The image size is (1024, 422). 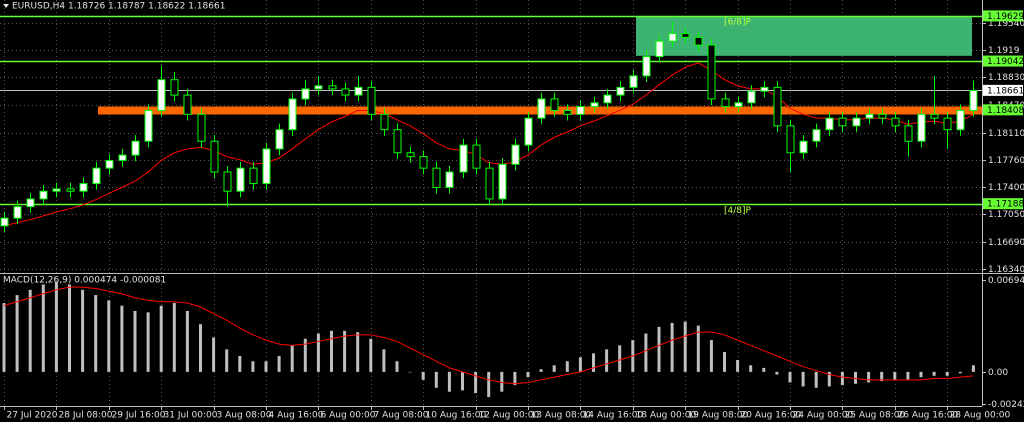 What do you see at coordinates (1006, 188) in the screenshot?
I see `y-tick-label: 1.17400` at bounding box center [1006, 188].